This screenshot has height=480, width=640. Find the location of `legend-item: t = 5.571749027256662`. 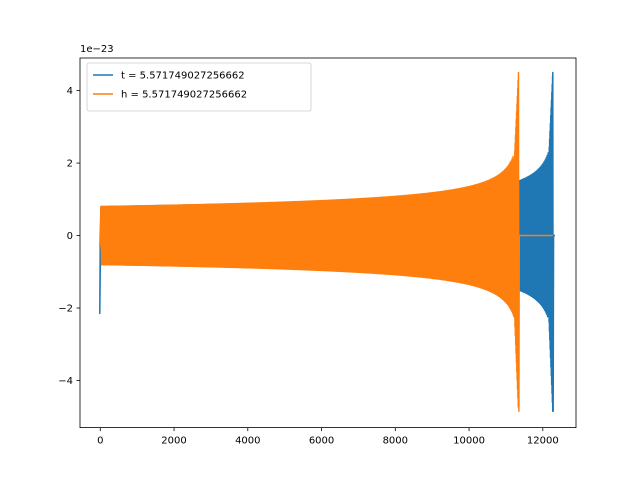

legend-item: t = 5.571749027256662 is located at coordinates (169, 76).